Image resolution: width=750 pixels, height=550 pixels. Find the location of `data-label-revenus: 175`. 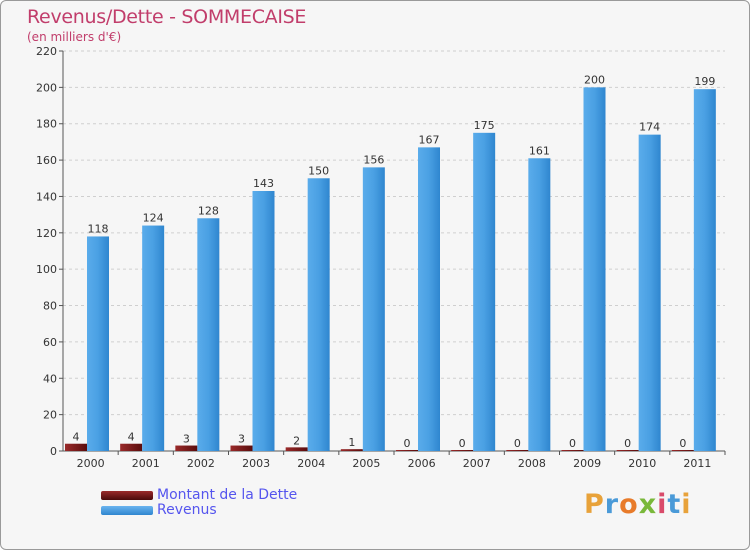

data-label-revenus: 175 is located at coordinates (484, 125).